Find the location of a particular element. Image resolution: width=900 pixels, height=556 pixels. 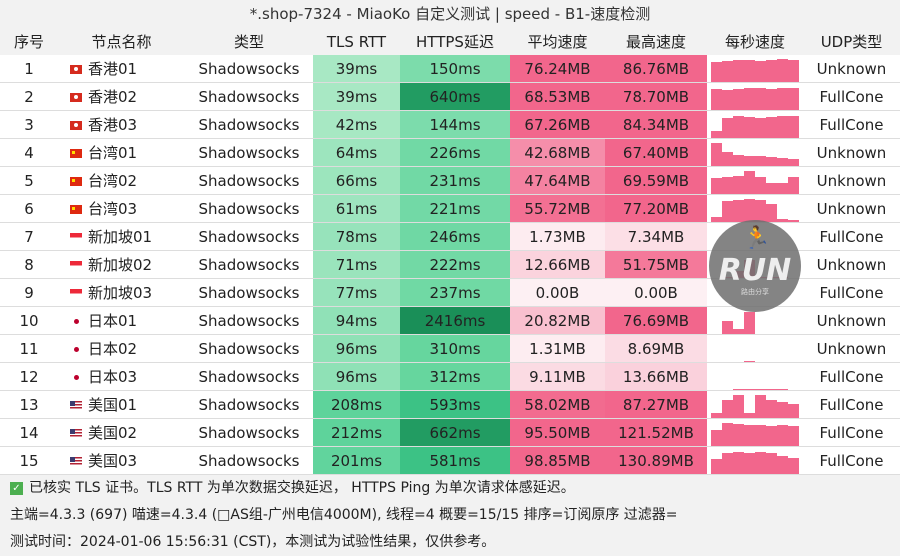

avg-speed-cell: 42.68MB is located at coordinates (557, 152).